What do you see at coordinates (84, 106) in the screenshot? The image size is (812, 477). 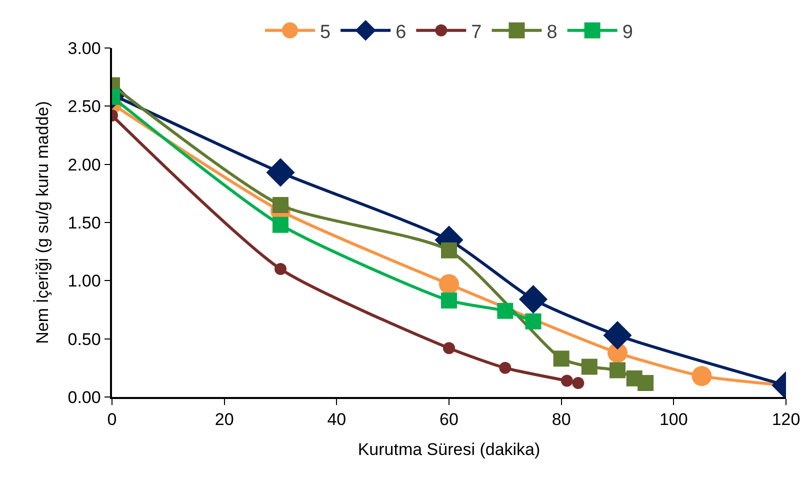 I see `y-tick-label: 2.50` at bounding box center [84, 106].